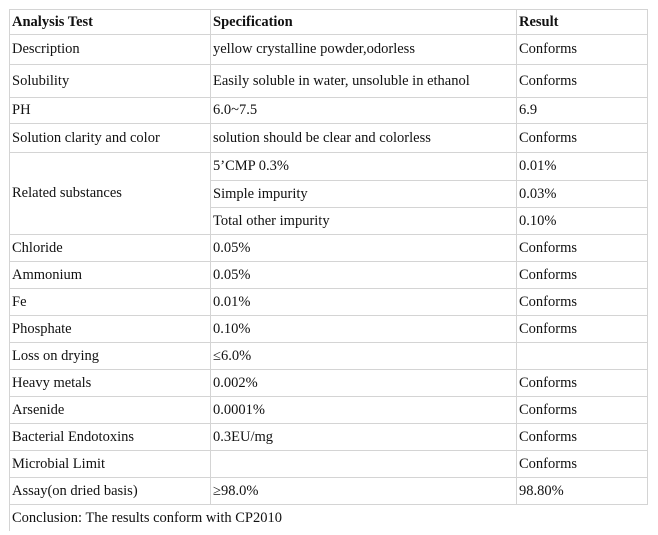 Image resolution: width=658 pixels, height=535 pixels. Describe the element at coordinates (110, 49) in the screenshot. I see `table-cell: Description` at that location.